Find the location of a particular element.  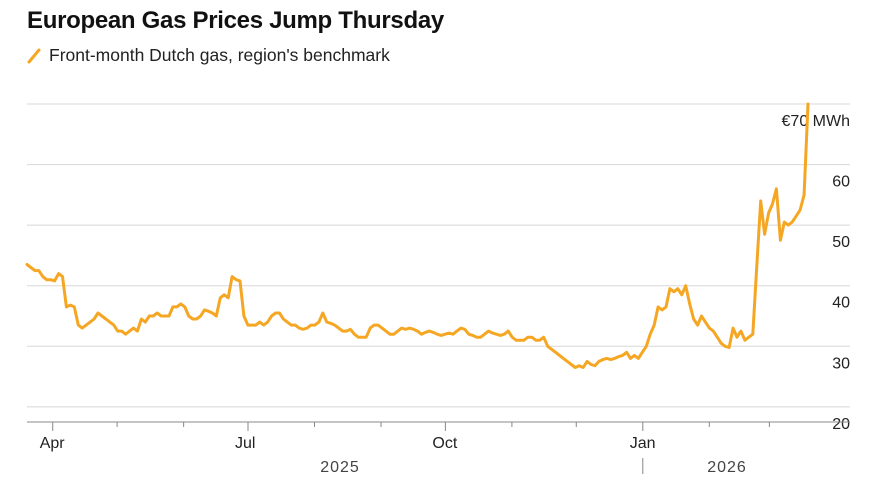

y-tick-label: 30 is located at coordinates (841, 363).